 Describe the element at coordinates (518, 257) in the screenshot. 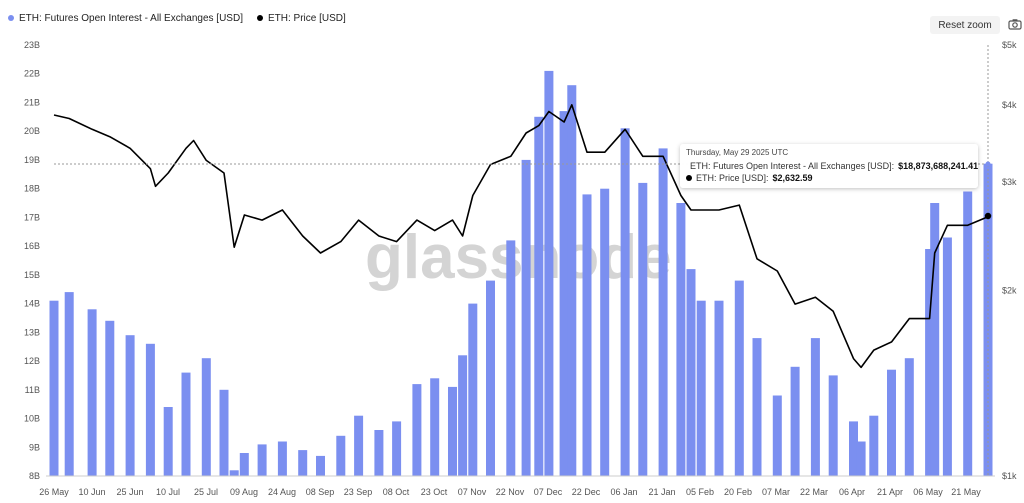

I see `watermark-text: glassnode` at that location.